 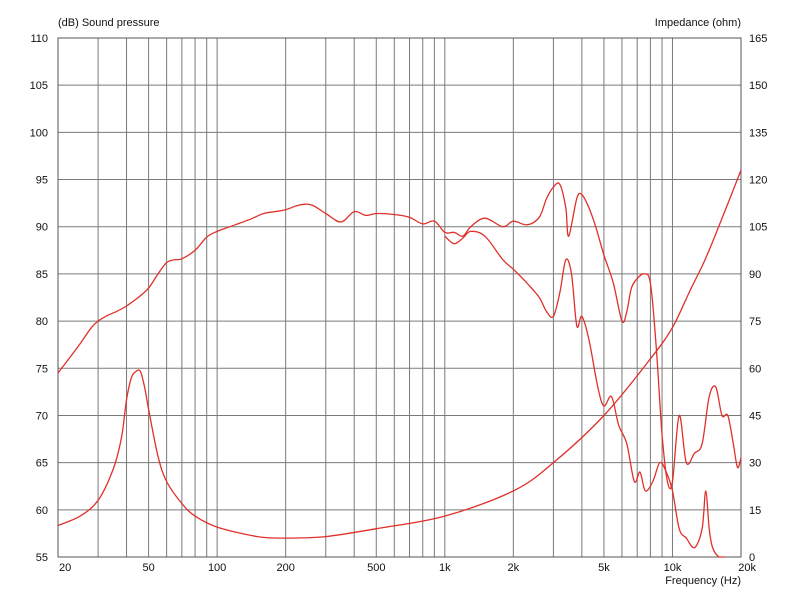 I want to click on x-tick-label: 200, so click(x=285, y=568).